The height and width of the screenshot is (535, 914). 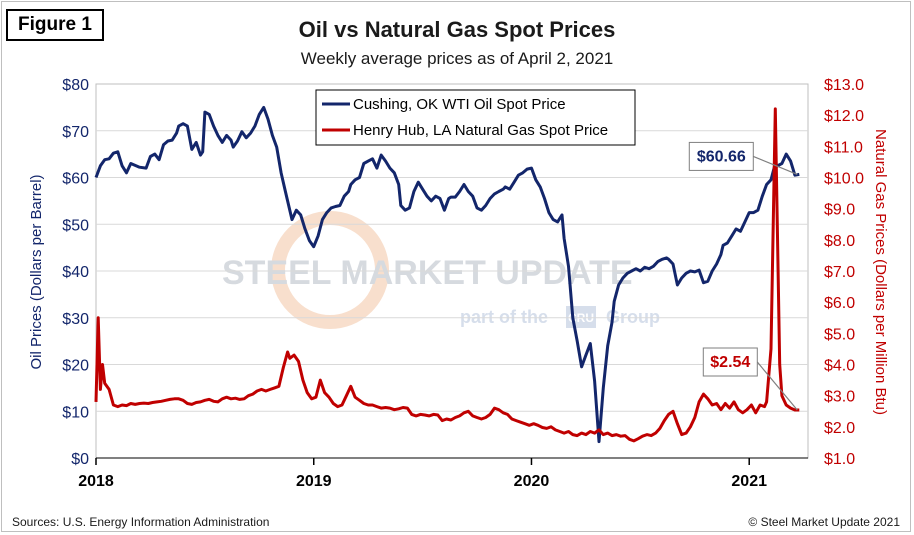 I want to click on right-tick-label: $8.0, so click(x=839, y=241).